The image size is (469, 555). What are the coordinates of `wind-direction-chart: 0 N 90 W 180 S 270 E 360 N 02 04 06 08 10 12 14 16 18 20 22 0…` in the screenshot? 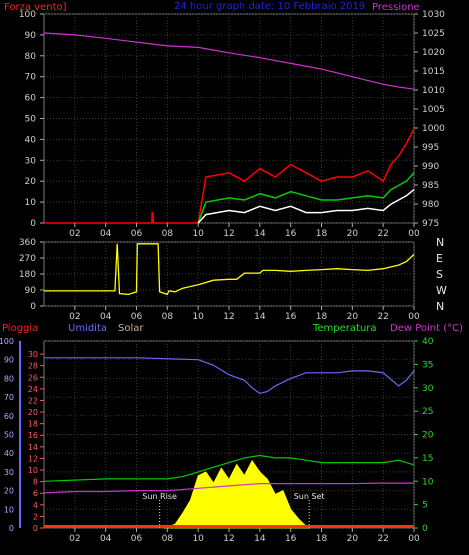 It's located at (233, 279).